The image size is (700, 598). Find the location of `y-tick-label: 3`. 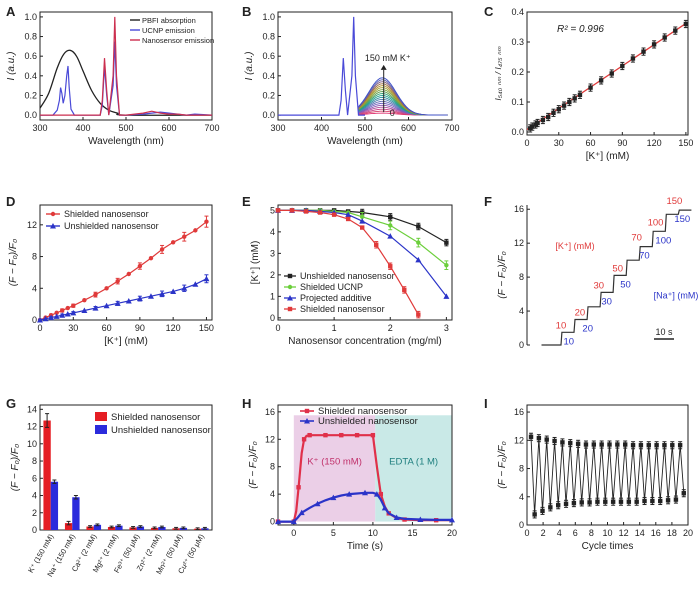

y-tick-label: 3 is located at coordinates (272, 253).